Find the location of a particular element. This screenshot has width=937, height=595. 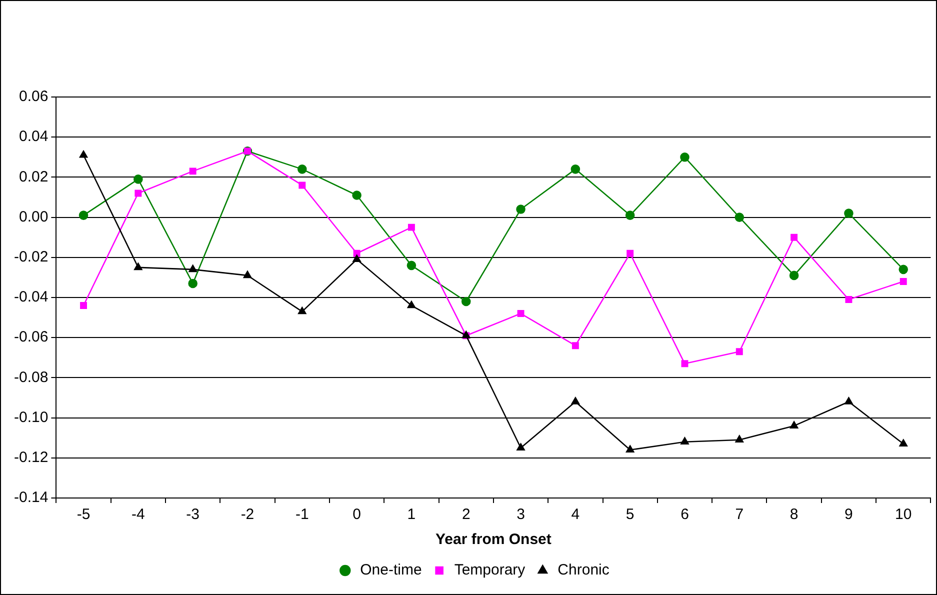

x-tick-label: -4 is located at coordinates (138, 515).